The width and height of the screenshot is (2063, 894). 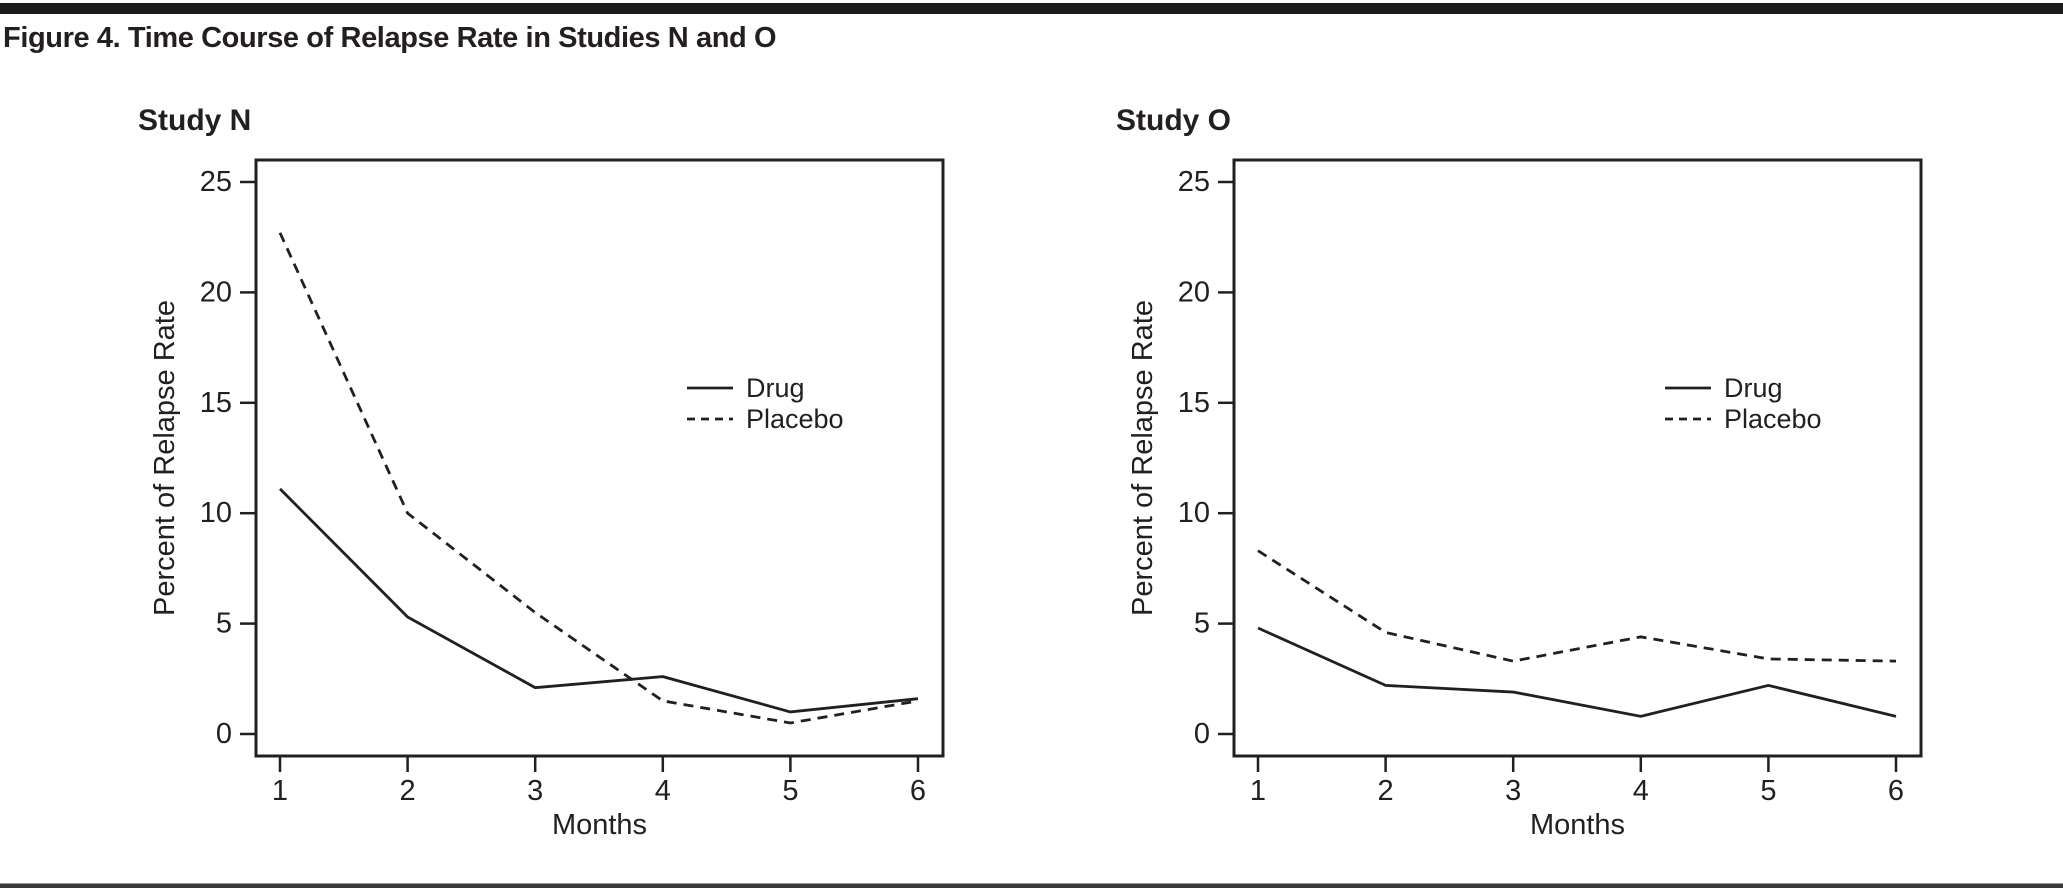 What do you see at coordinates (1577, 606) in the screenshot?
I see `series-line-placebo` at bounding box center [1577, 606].